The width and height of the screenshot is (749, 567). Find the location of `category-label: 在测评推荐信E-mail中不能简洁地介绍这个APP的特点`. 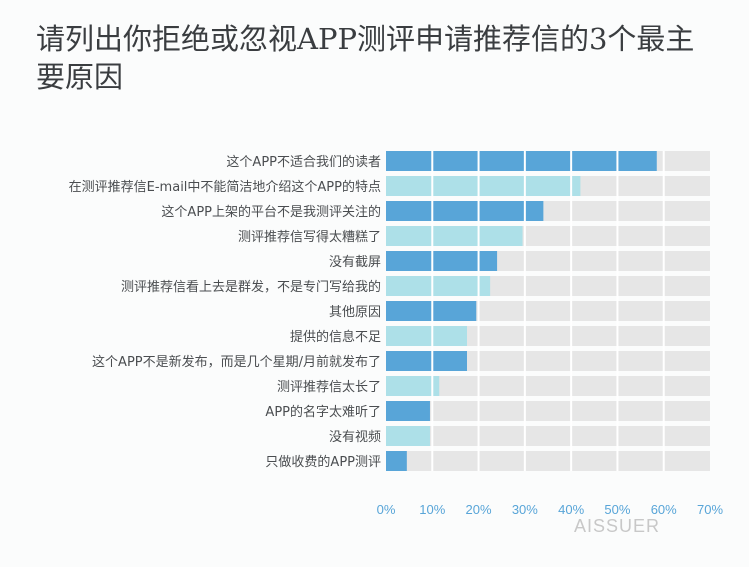

category-label: 在测评推荐信E-mail中不能简洁地介绍这个APP的特点 is located at coordinates (225, 187).